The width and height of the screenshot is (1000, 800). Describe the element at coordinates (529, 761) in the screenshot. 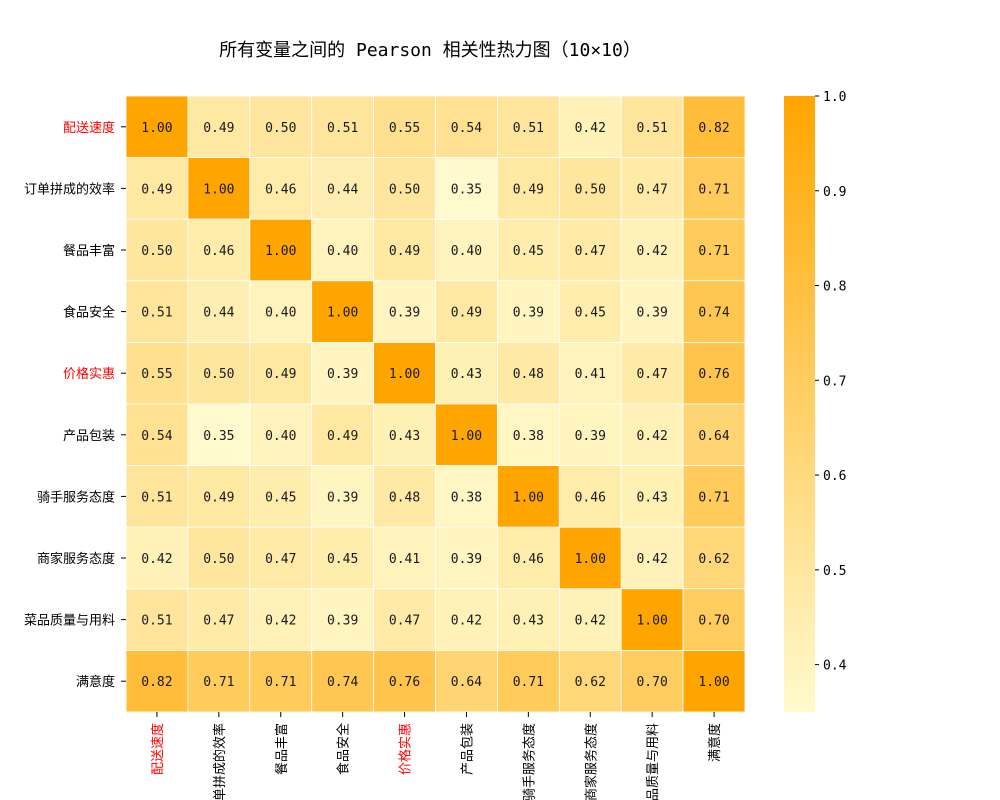

I see `x-tick-label: 骑手服务态度` at that location.